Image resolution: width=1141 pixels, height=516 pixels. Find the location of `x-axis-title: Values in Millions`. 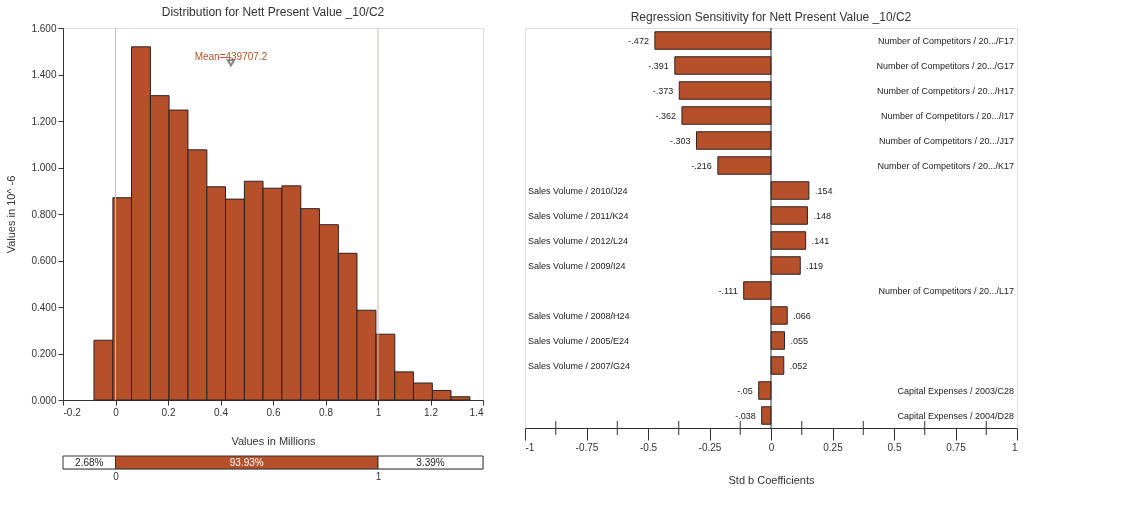

x-axis-title: Values in Millions is located at coordinates (274, 440).